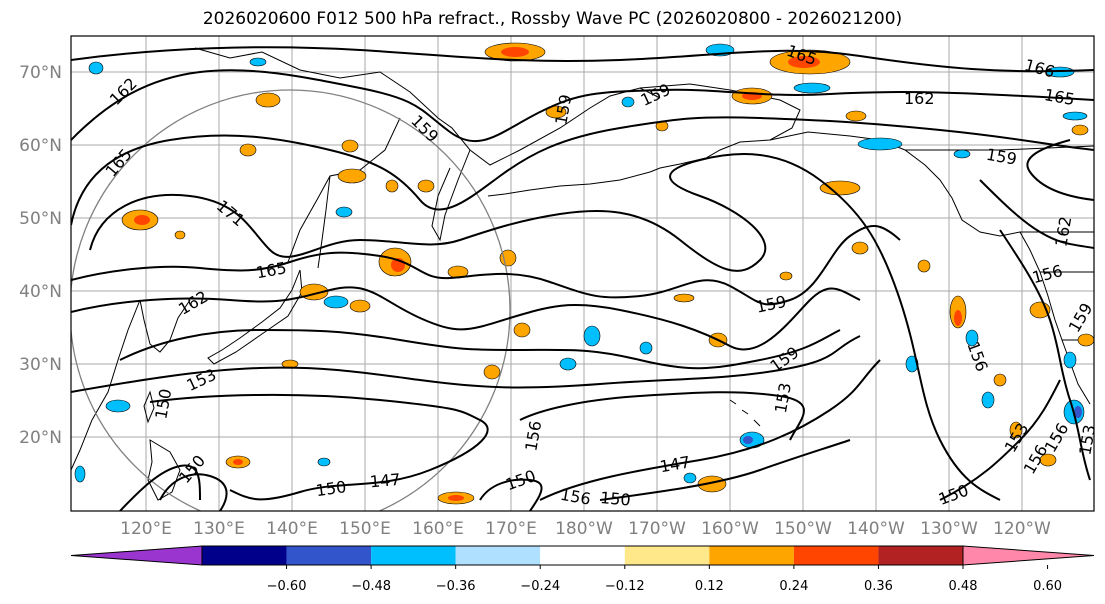 Image resolution: width=1105 pixels, height=604 pixels. Describe the element at coordinates (895, 184) in the screenshot. I see `gulf-of-alaska-coastline` at that location.